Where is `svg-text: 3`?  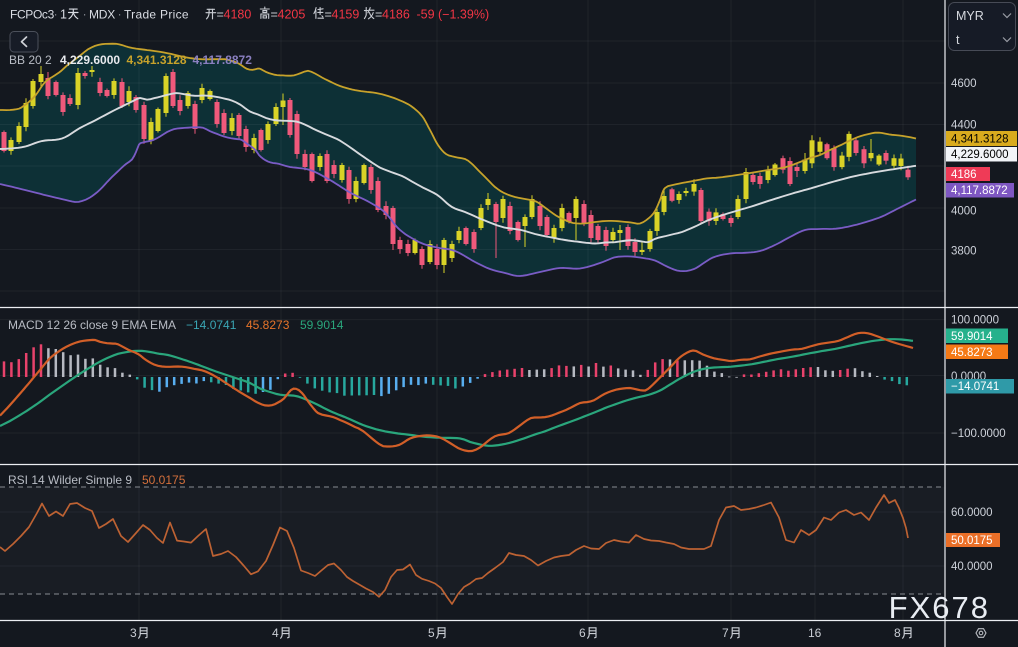 svg-text: 3 is located at coordinates (133, 633).